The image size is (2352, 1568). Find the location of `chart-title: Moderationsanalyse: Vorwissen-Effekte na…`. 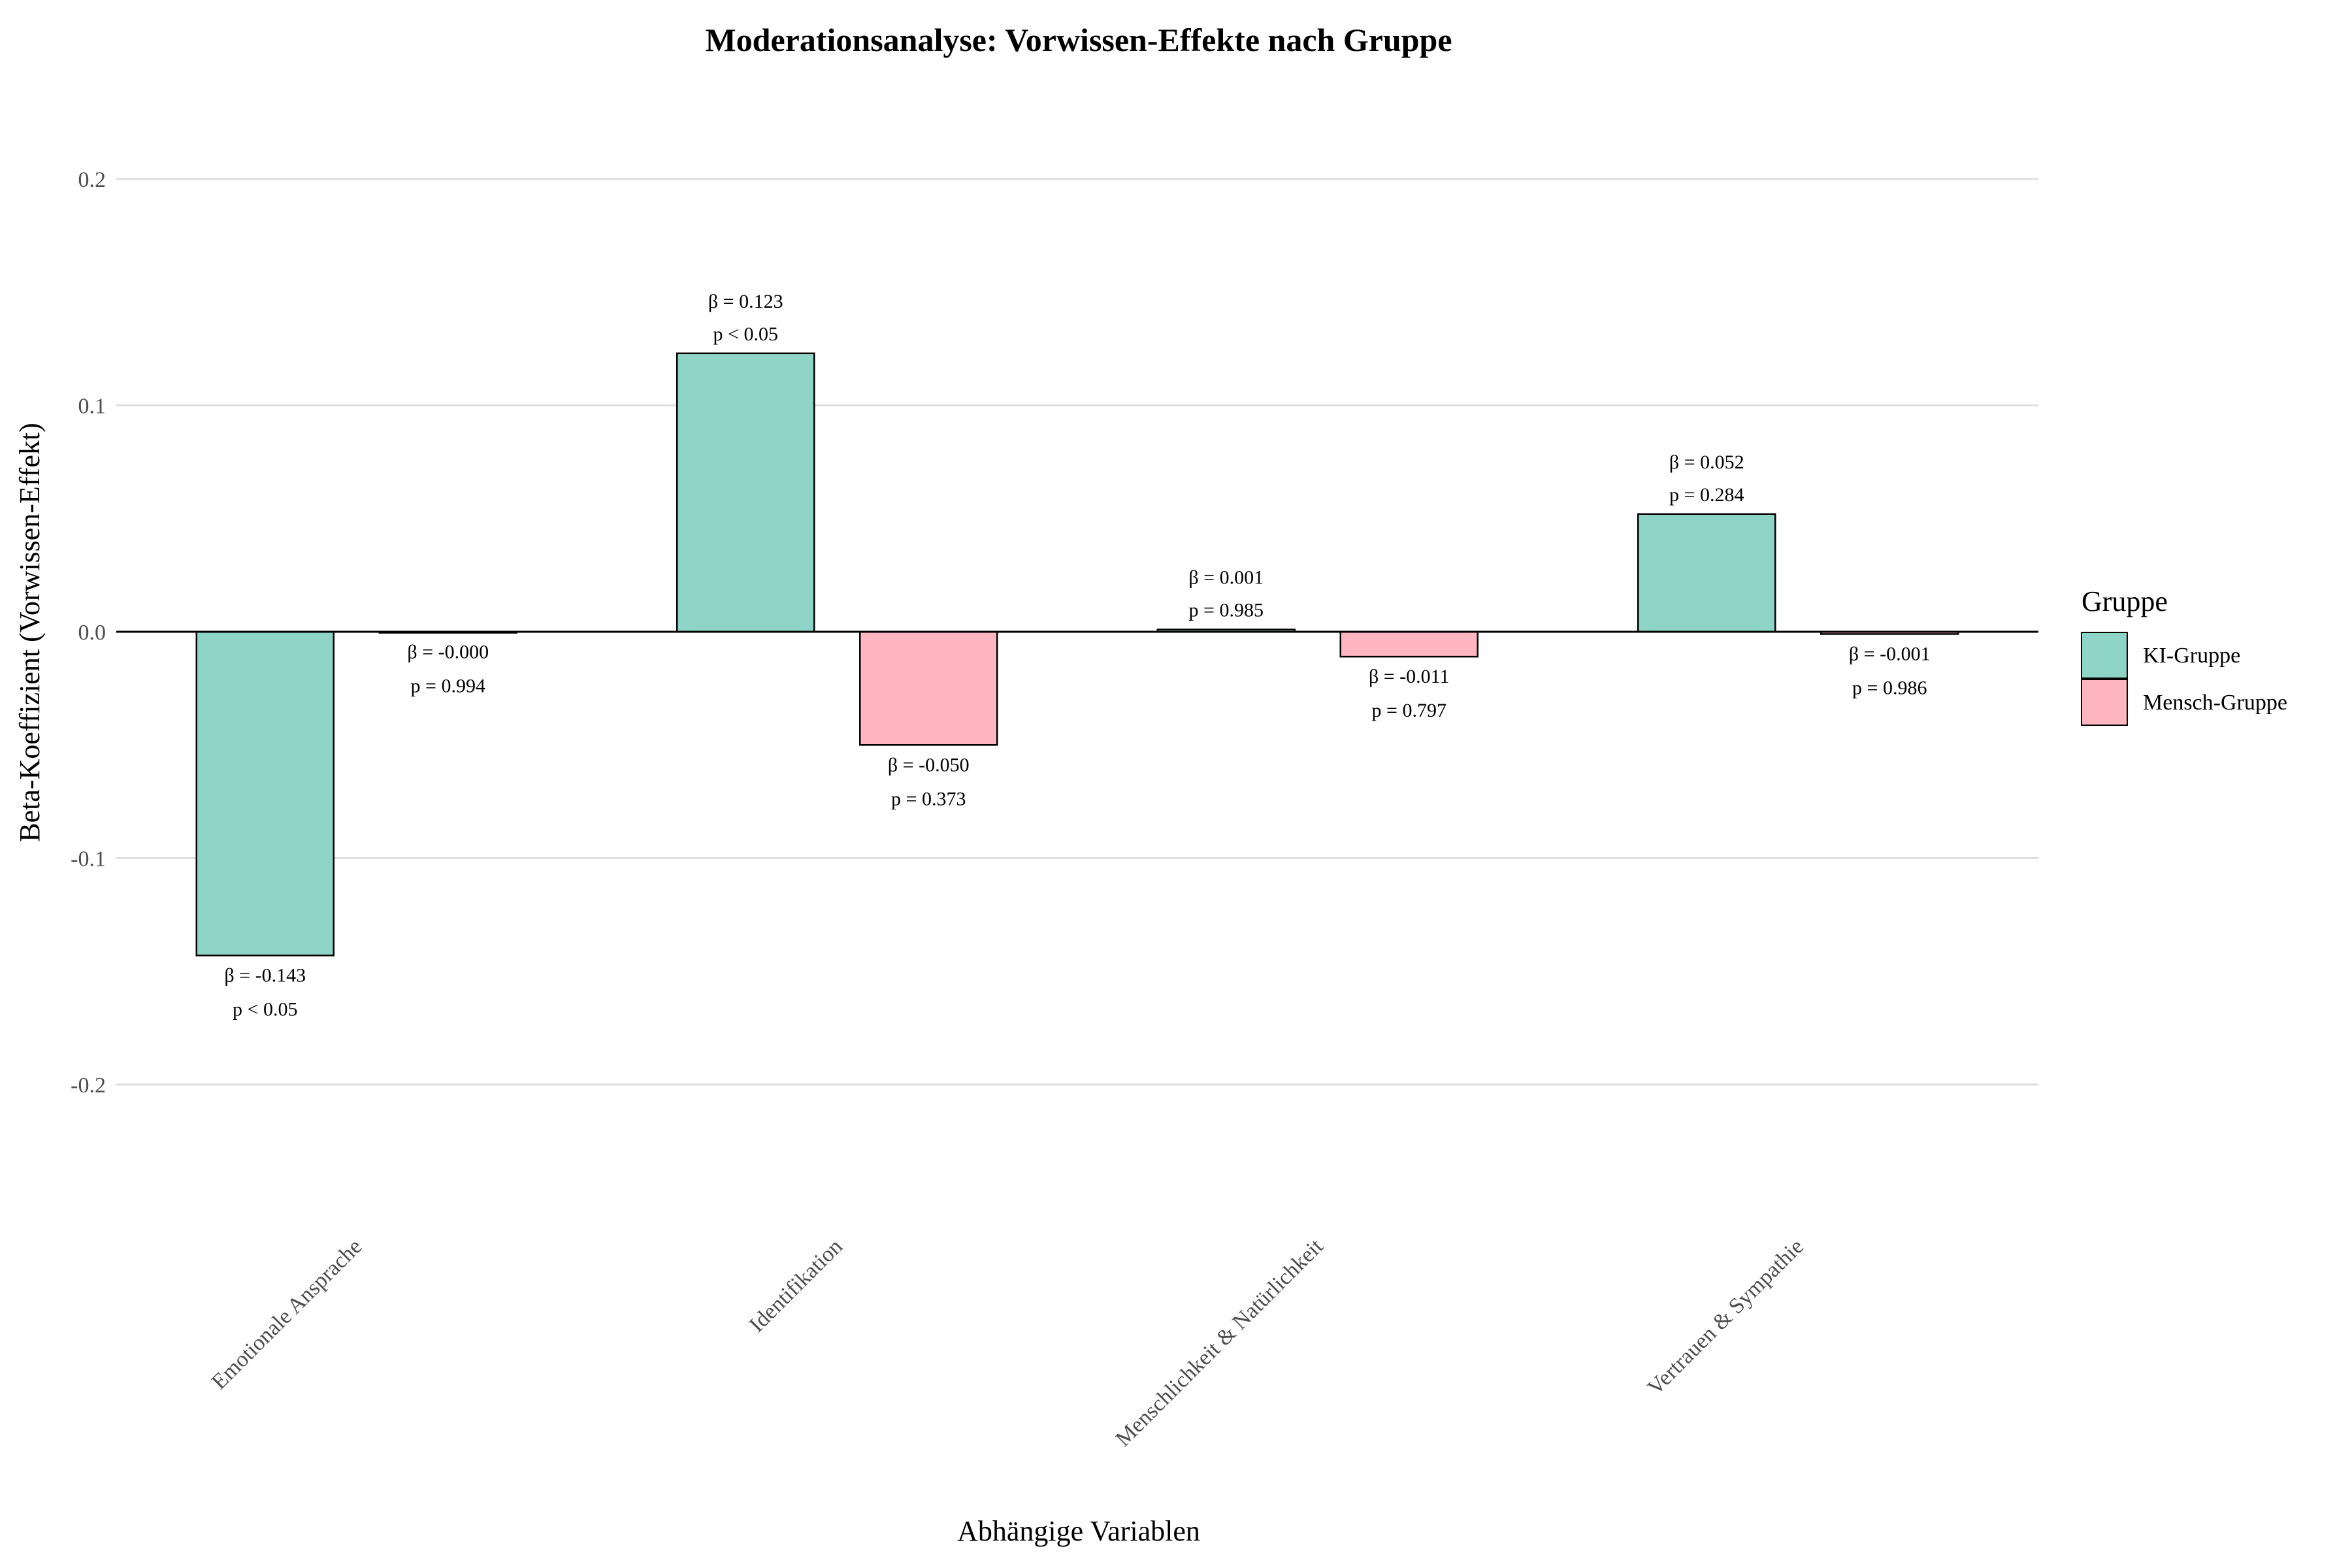

chart-title: Moderationsanalyse: Vorwissen-Effekte na… is located at coordinates (1078, 40).